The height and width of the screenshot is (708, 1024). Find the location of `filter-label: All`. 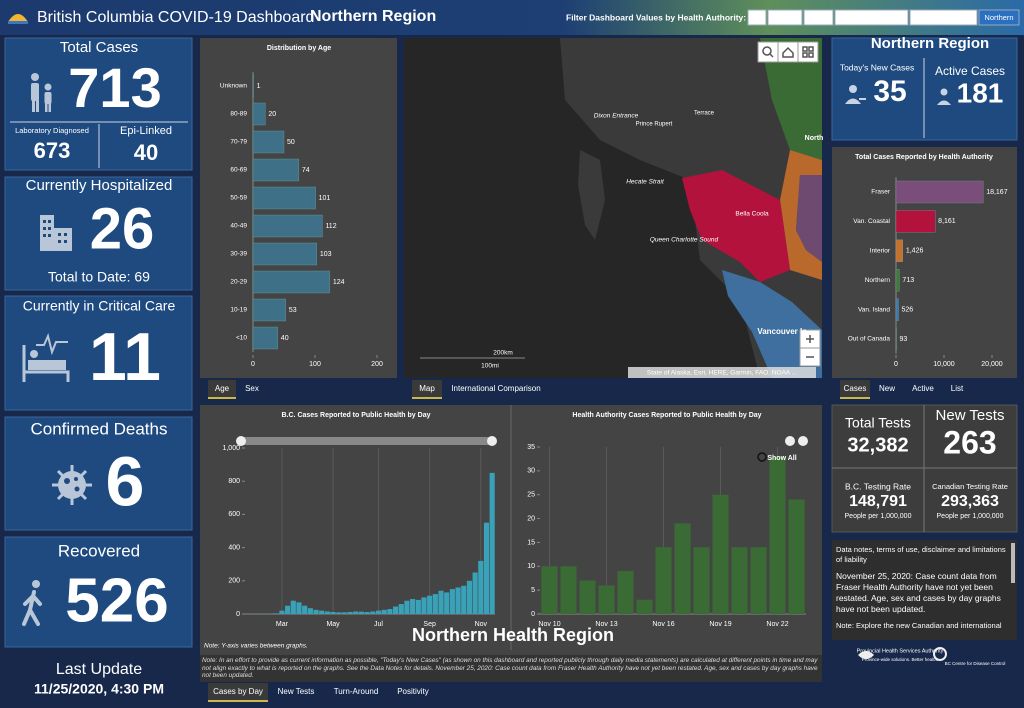

filter-label: All is located at coordinates (757, 17).